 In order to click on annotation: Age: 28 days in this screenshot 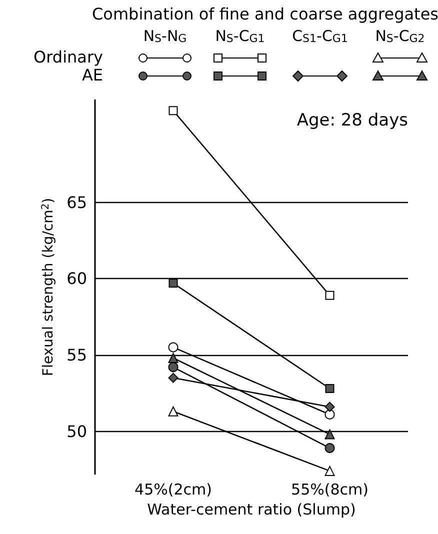, I will do `click(352, 120)`.